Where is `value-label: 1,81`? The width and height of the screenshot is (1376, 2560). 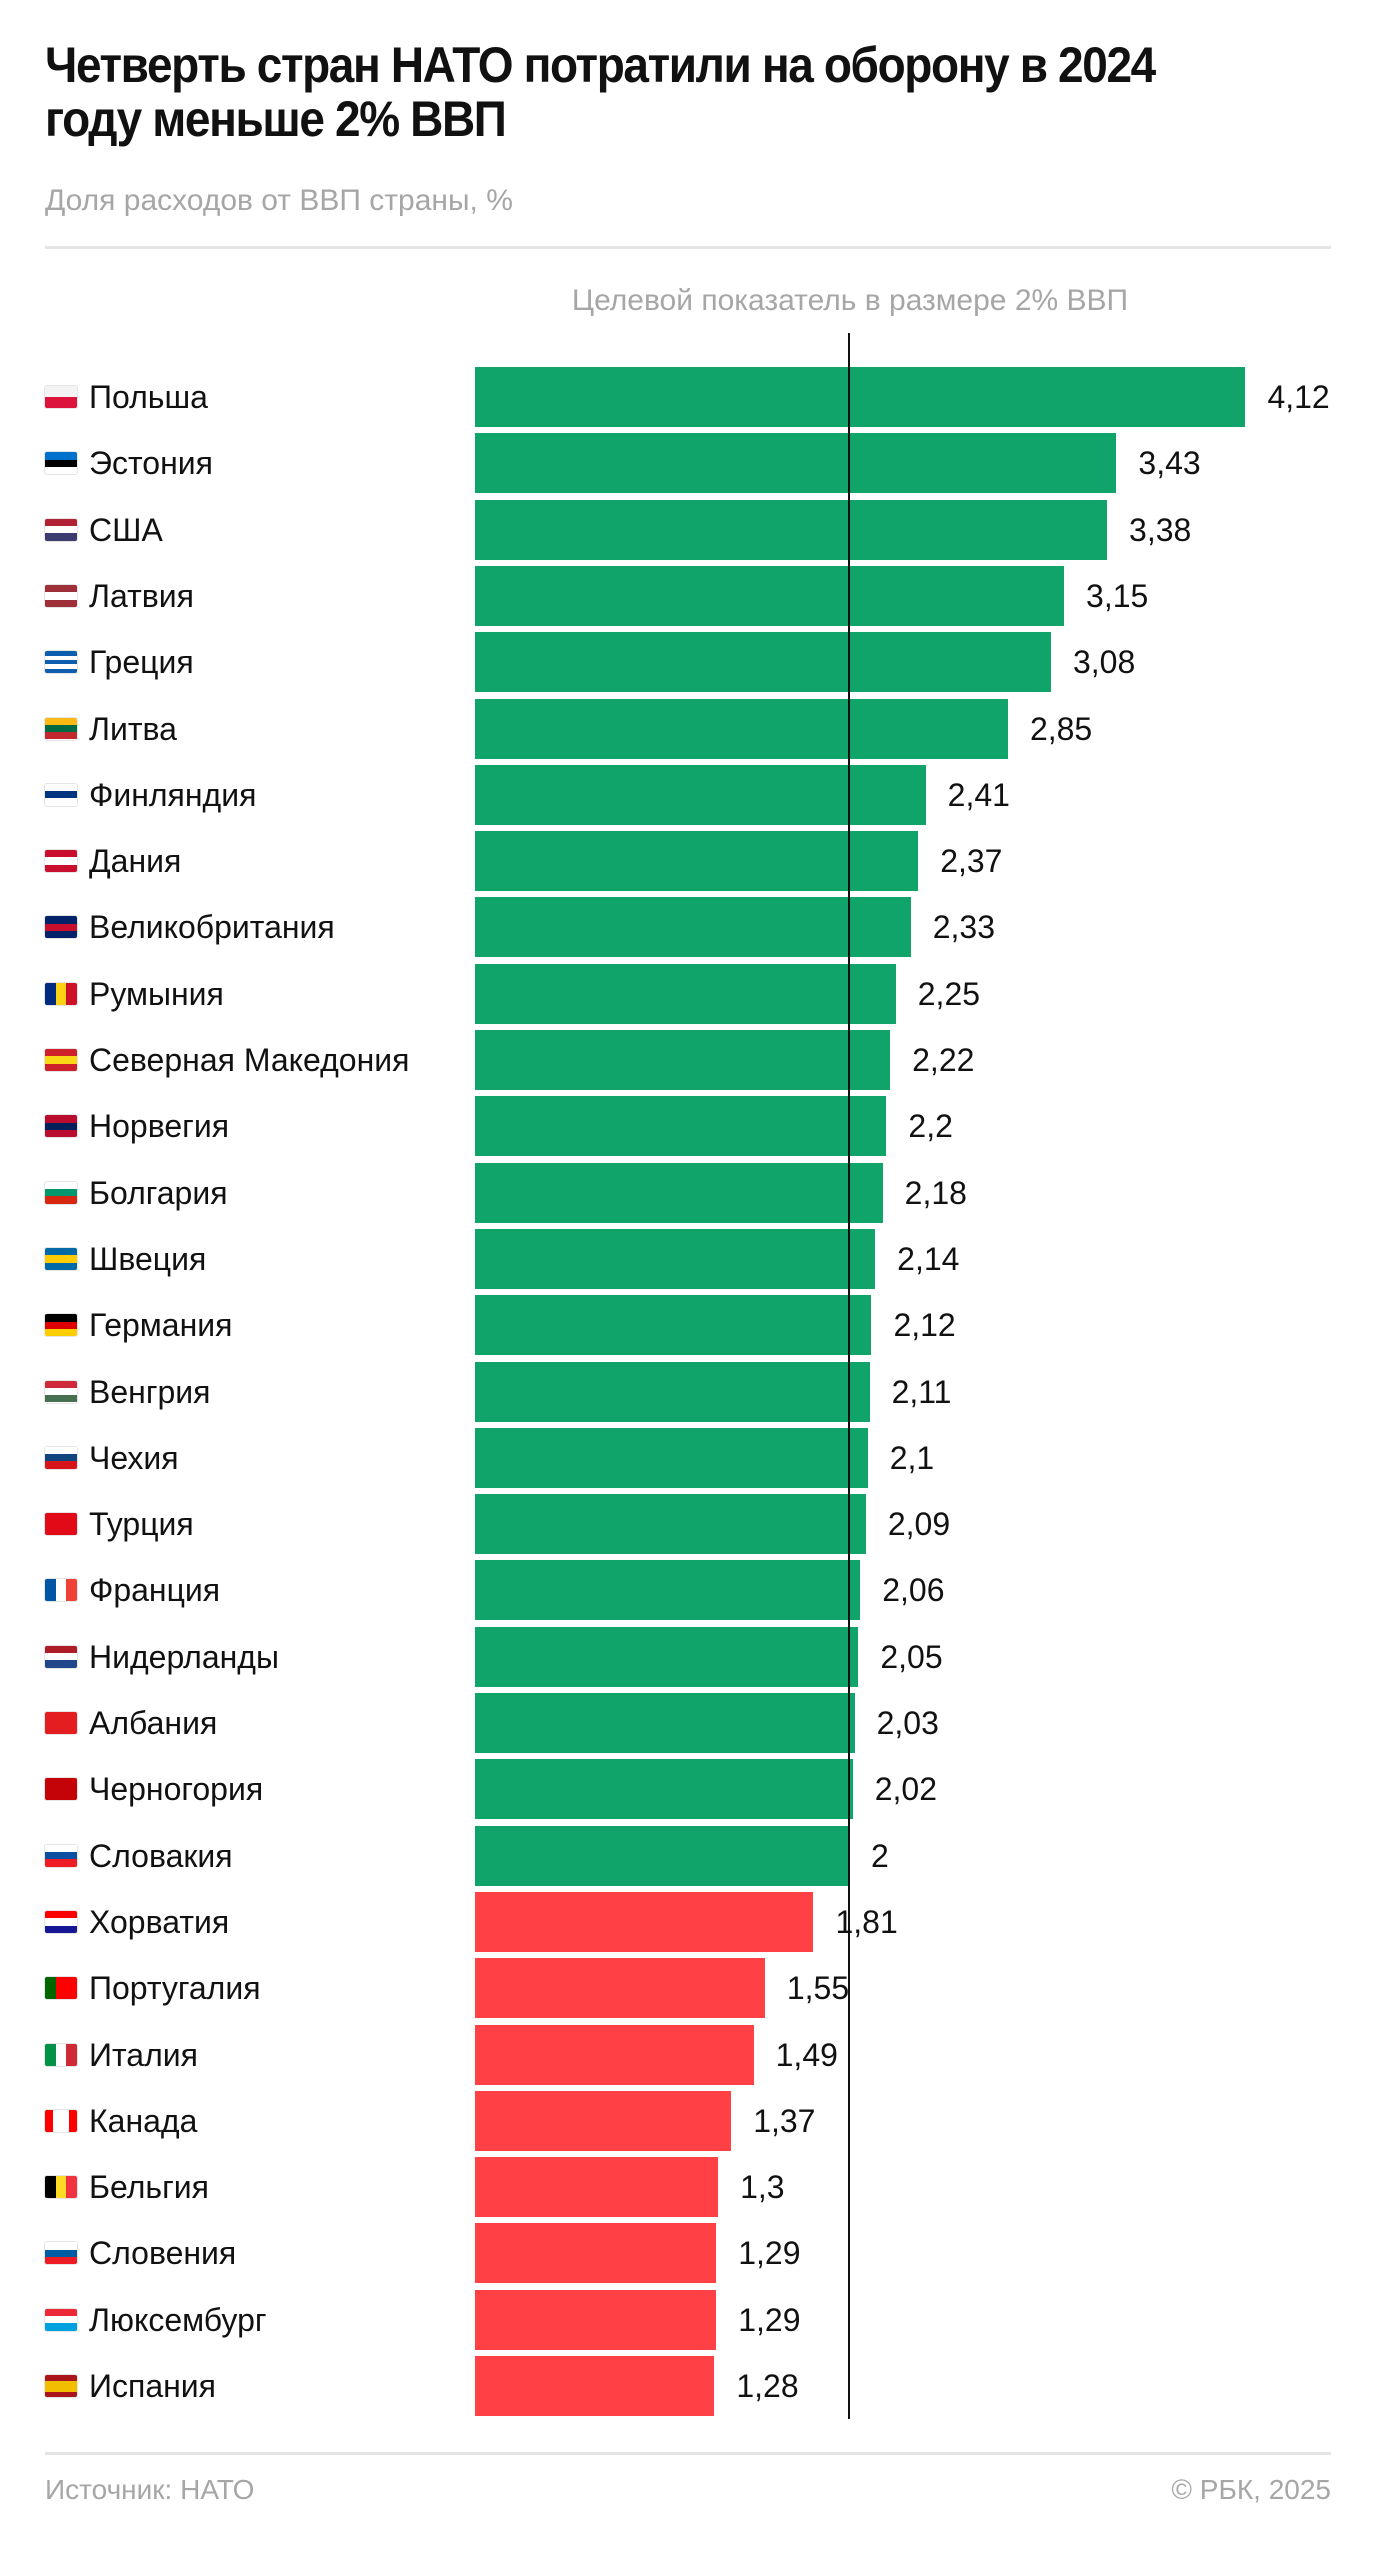
value-label: 1,81 is located at coordinates (866, 1921).